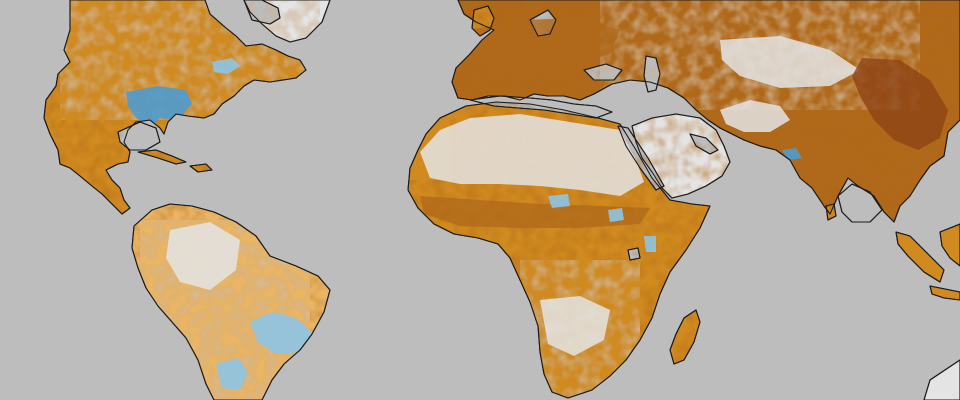  I want to click on eastern-china, so click(900, 104).